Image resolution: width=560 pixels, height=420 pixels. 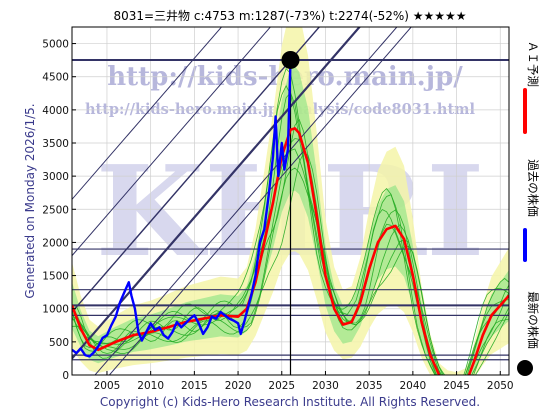 I want to click on y-tick-label: 0, so click(x=65, y=376).